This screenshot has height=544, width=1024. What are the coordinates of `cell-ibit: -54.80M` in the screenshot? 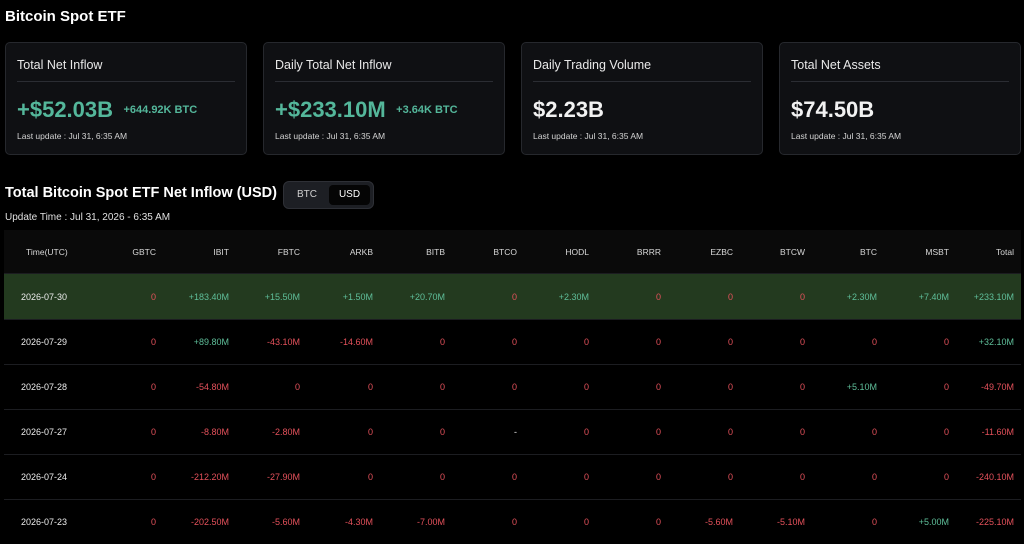 It's located at (212, 387).